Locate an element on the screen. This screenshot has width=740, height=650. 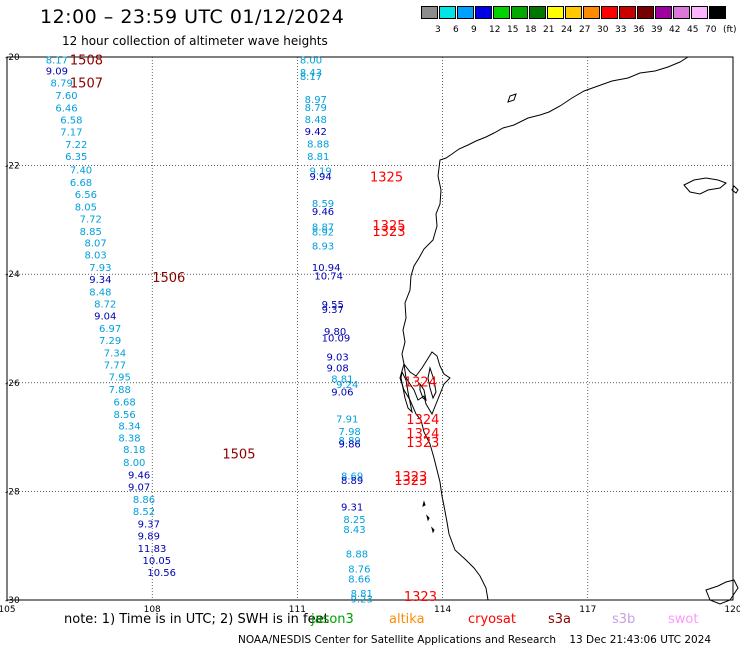
lat-tick-label: -22 is located at coordinates (12, 167).